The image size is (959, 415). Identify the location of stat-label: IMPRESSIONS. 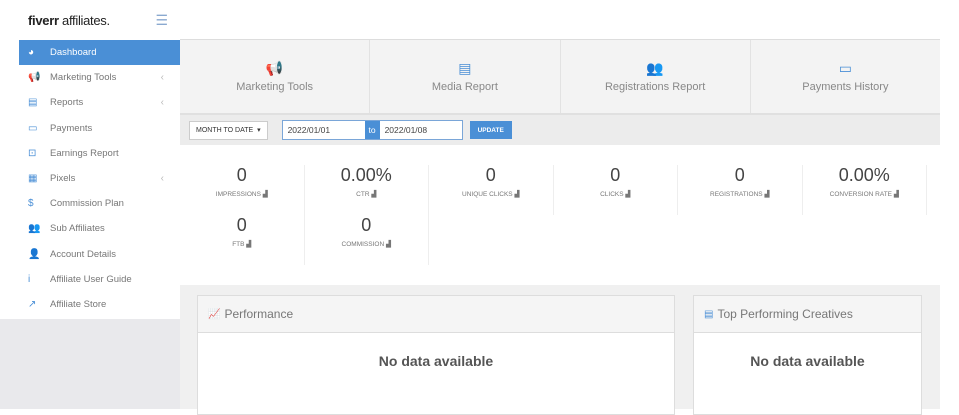
(238, 194).